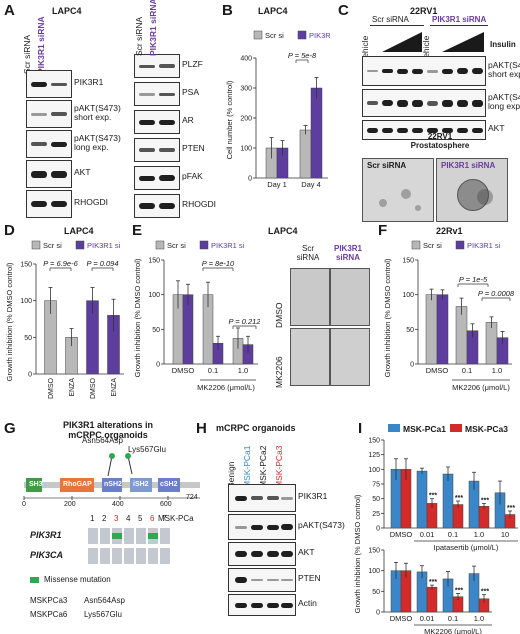  What do you see at coordinates (360, 428) in the screenshot?
I see `panel-i-letter: I` at bounding box center [360, 428].